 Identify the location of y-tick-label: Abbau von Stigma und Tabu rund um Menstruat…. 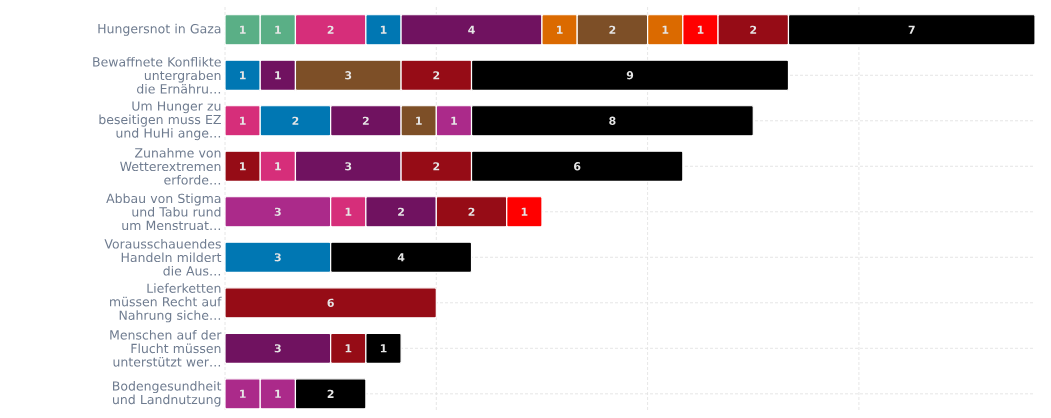
(163, 212).